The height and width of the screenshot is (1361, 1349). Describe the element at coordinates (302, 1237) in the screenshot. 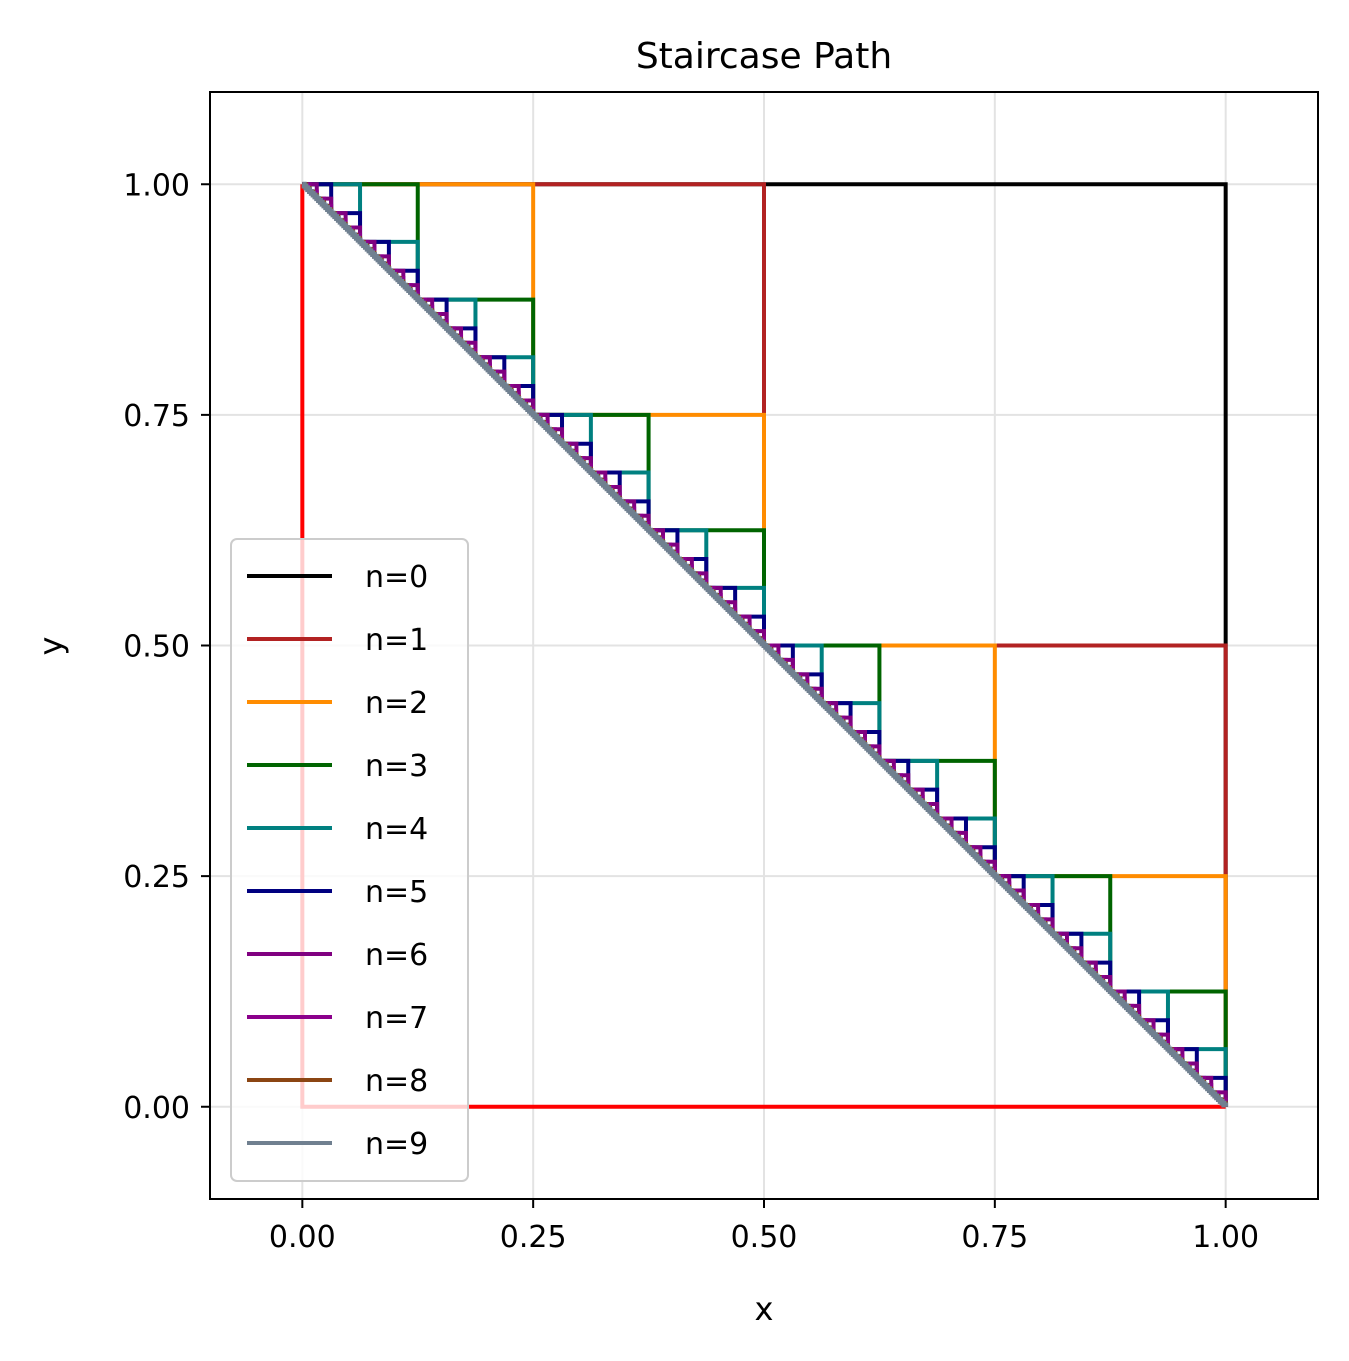

I see `x-tick-label: 0.00` at that location.